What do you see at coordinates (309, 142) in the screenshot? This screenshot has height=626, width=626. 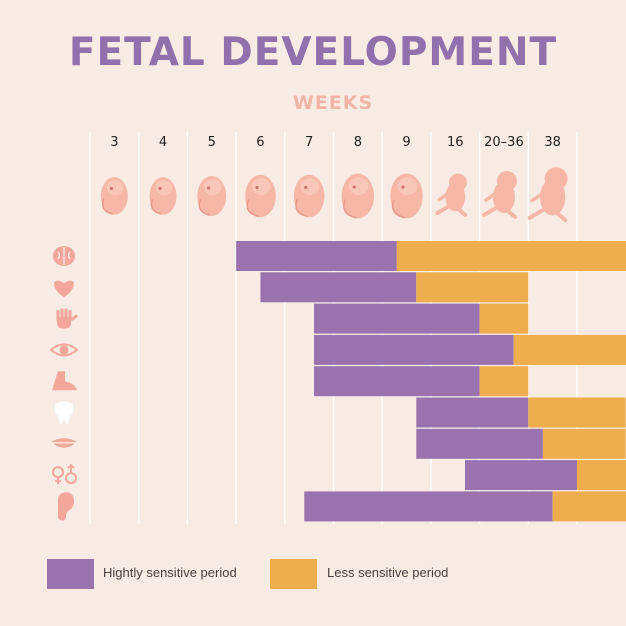 I see `week-label-4: 7` at bounding box center [309, 142].